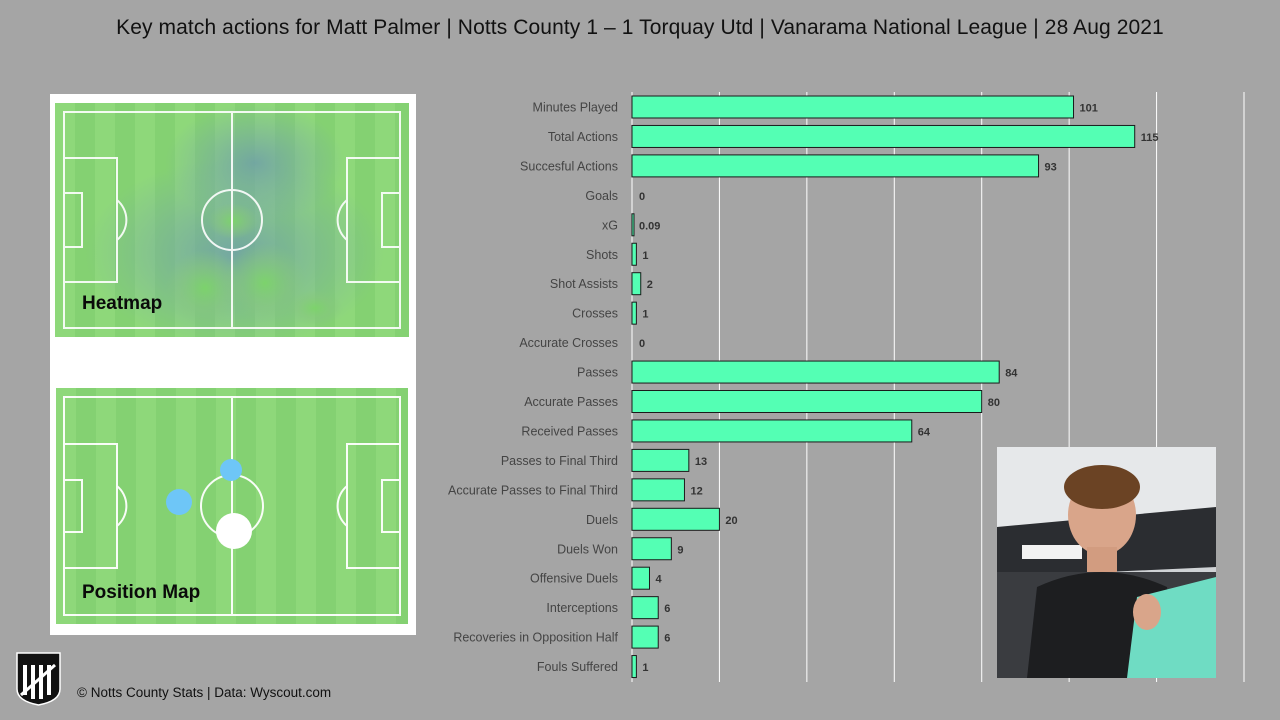 The height and width of the screenshot is (720, 1280). Describe the element at coordinates (696, 491) in the screenshot. I see `value-label: 12` at that location.